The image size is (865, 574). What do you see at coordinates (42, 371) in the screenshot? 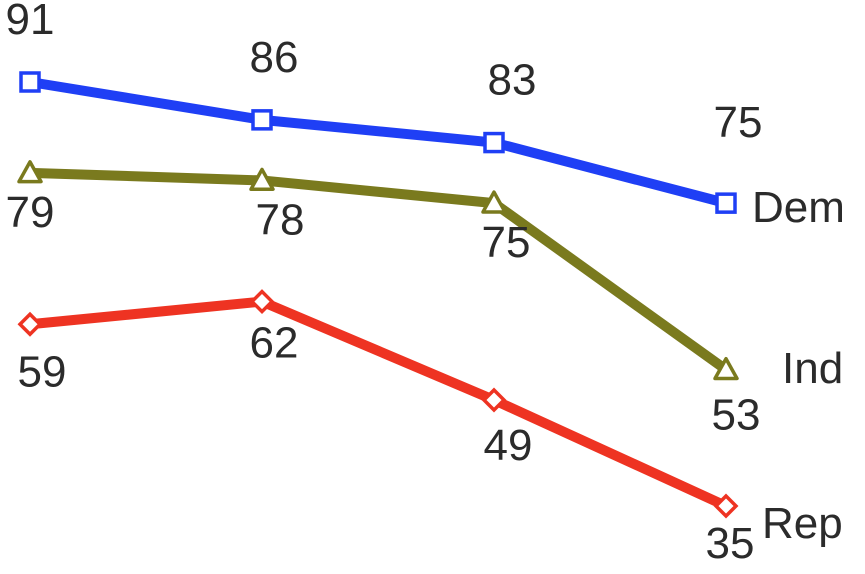
I see `rep-data-label-1: 59` at bounding box center [42, 371].